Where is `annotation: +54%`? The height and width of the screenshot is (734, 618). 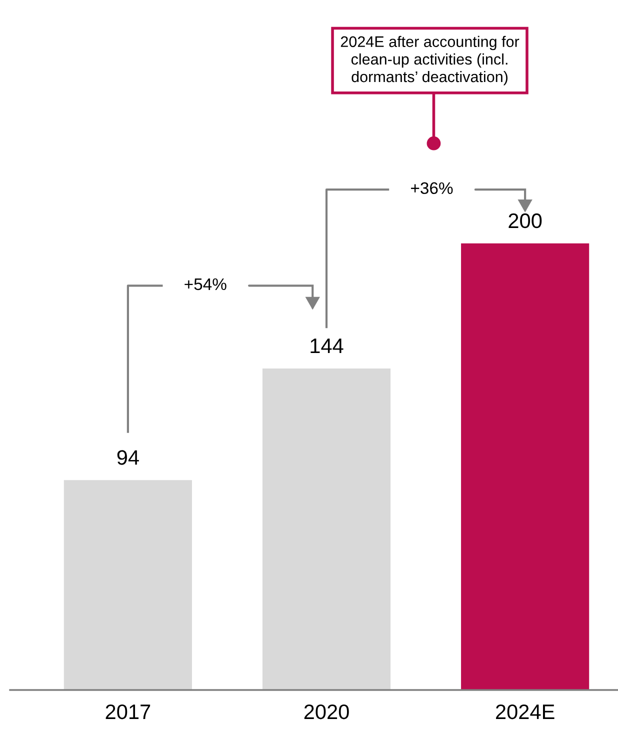 annotation: +54% is located at coordinates (205, 284).